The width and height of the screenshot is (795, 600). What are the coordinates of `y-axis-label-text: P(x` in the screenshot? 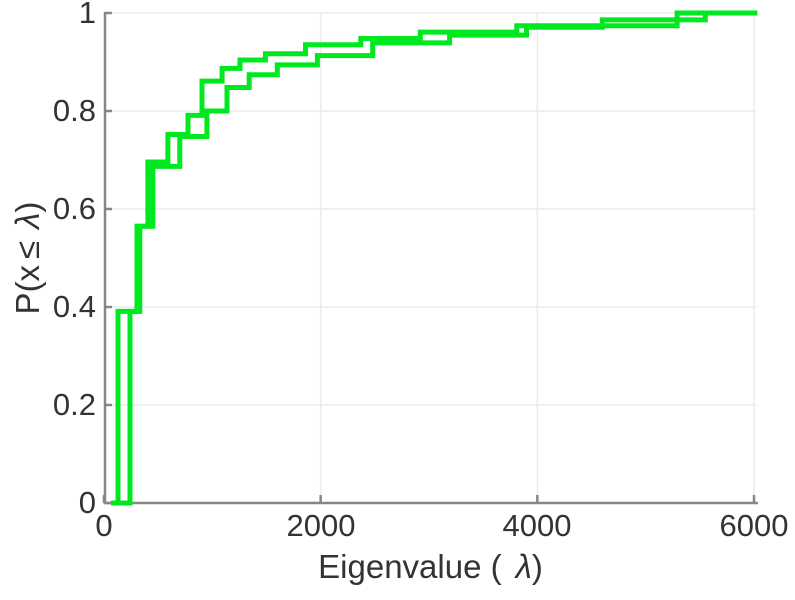 It's located at (27, 289).